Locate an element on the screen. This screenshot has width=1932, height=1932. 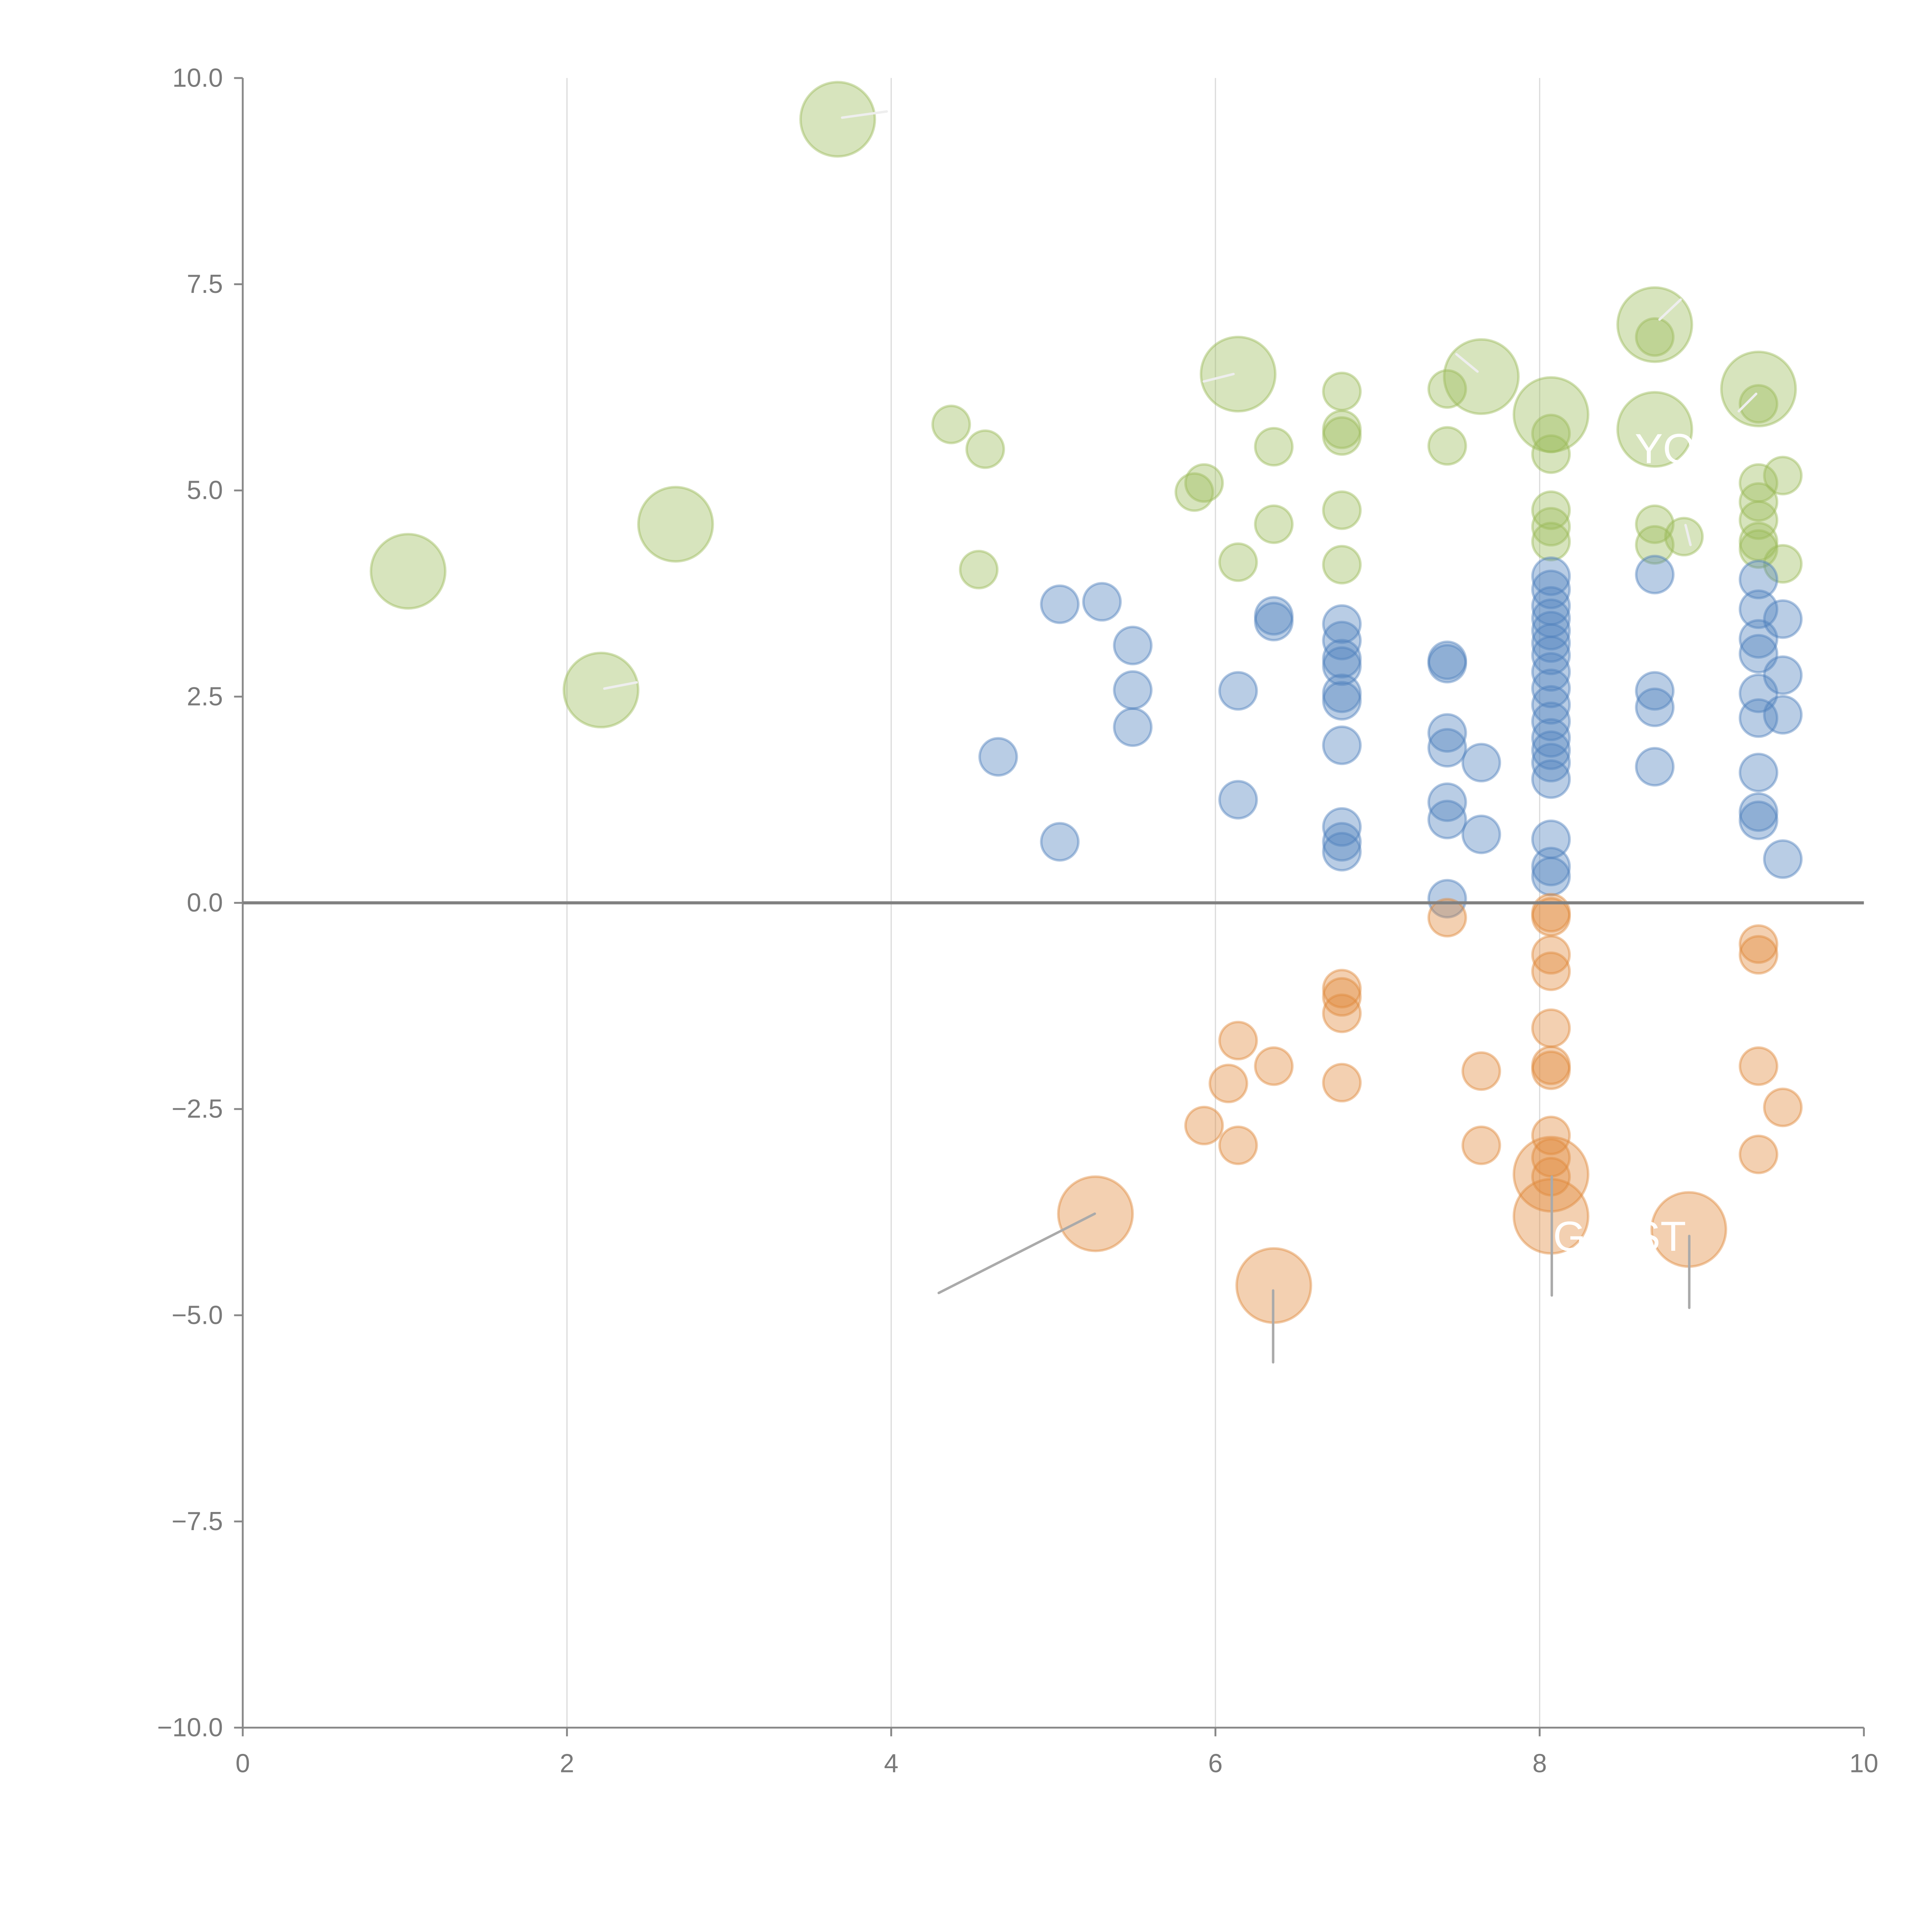
y-tick-label: 10.0 is located at coordinates (198, 78).